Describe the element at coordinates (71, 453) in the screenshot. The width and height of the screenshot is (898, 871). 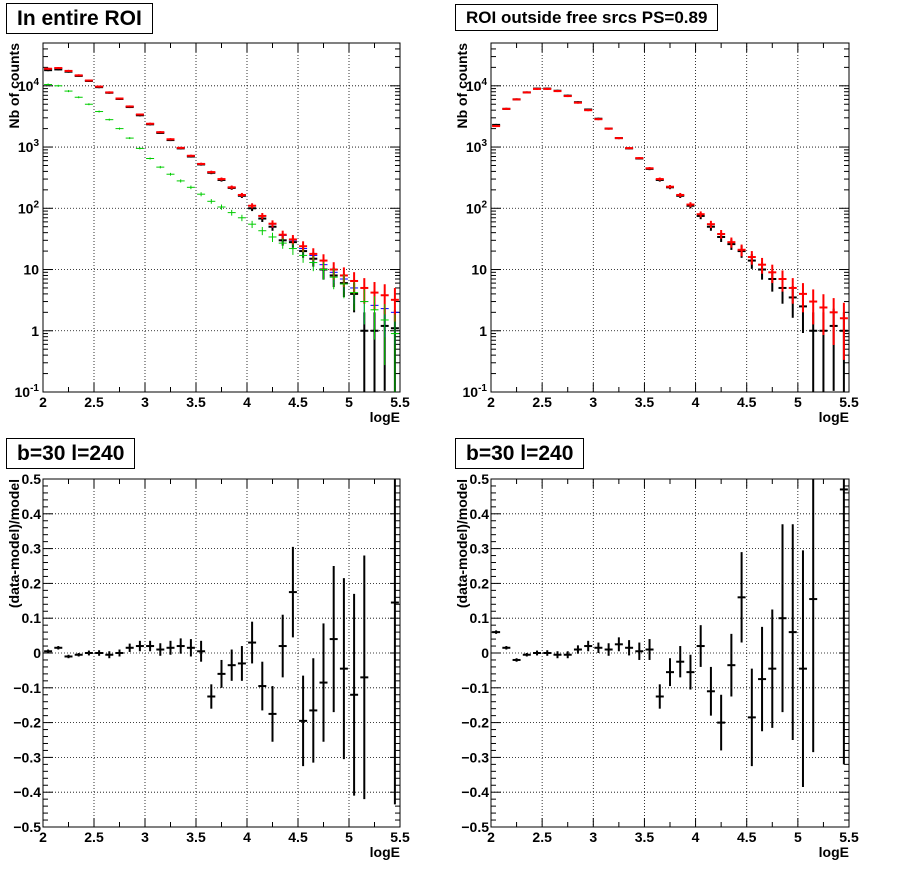
I see `panel3-title: b=30 l=240` at that location.